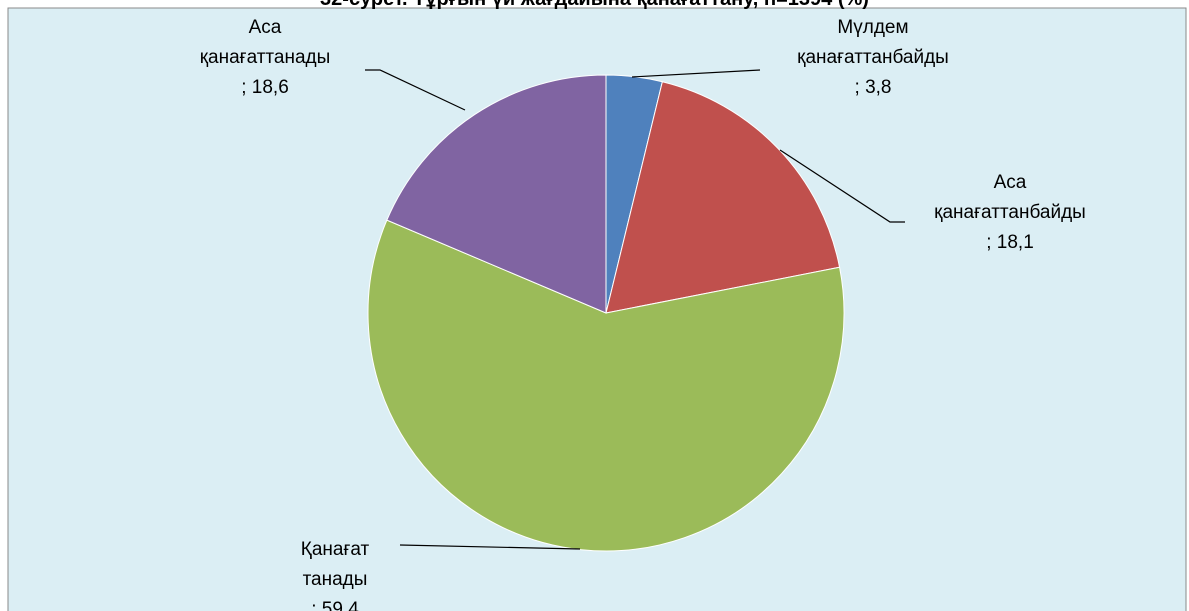 The image size is (1189, 611). What do you see at coordinates (873, 42) in the screenshot?
I see `category-label: Мүлдем қанағаттанбайды` at bounding box center [873, 42].